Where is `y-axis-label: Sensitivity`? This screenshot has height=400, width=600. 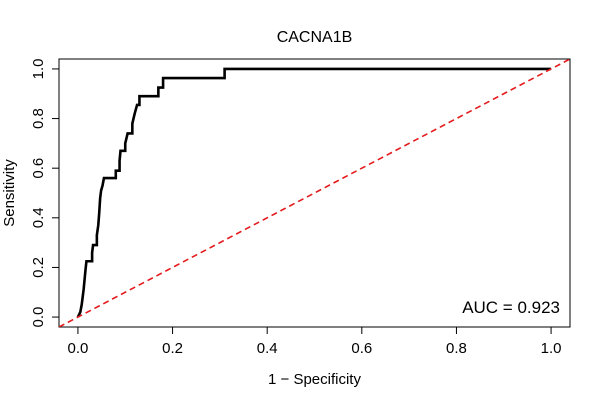
y-axis-label: Sensitivity is located at coordinates (9, 193).